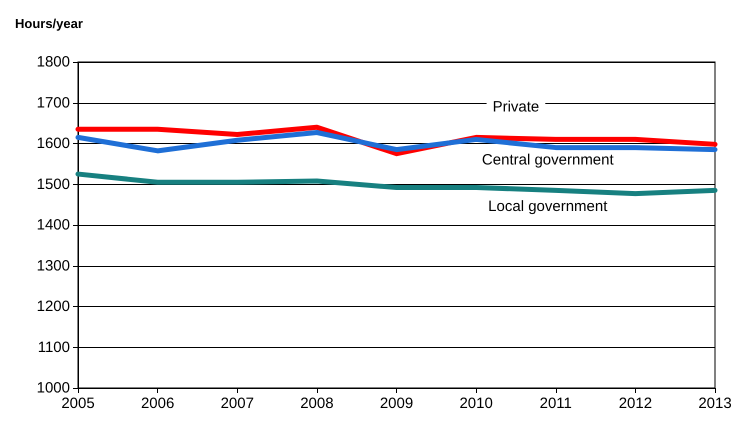  I want to click on series-label: Local government, so click(548, 207).